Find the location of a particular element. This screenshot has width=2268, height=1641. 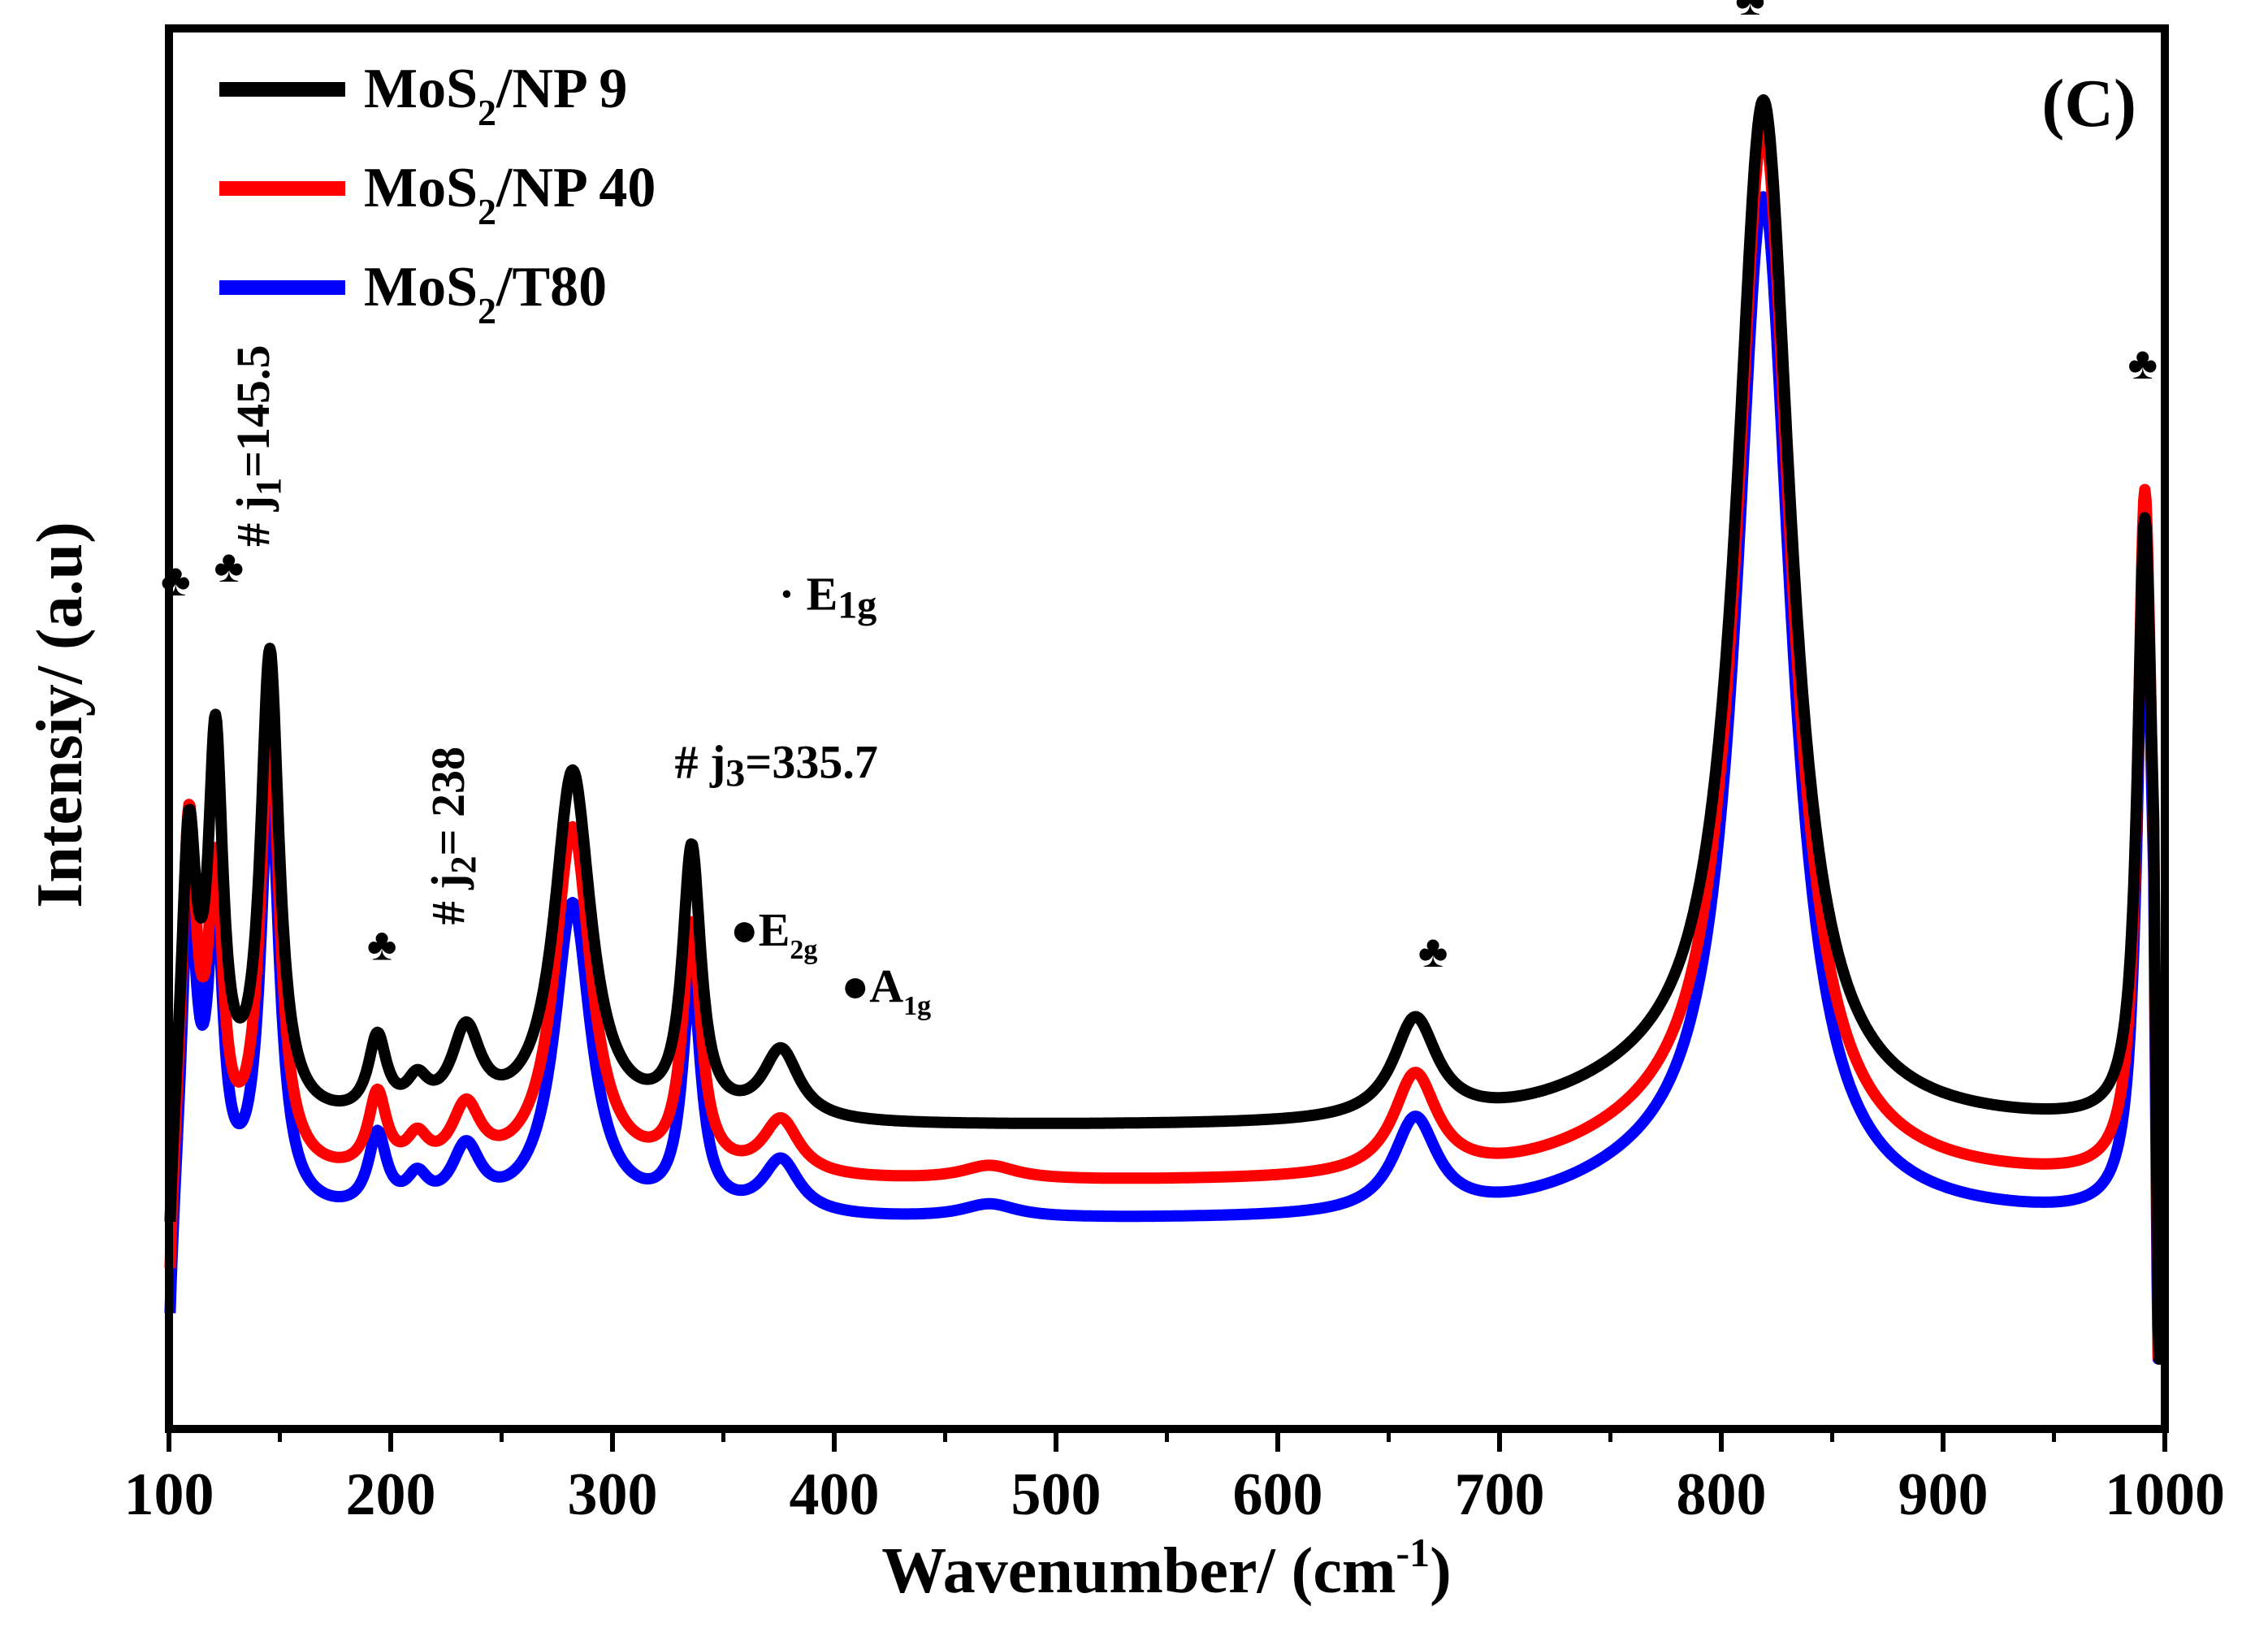

x-tick-label: 500 is located at coordinates (1056, 1494).